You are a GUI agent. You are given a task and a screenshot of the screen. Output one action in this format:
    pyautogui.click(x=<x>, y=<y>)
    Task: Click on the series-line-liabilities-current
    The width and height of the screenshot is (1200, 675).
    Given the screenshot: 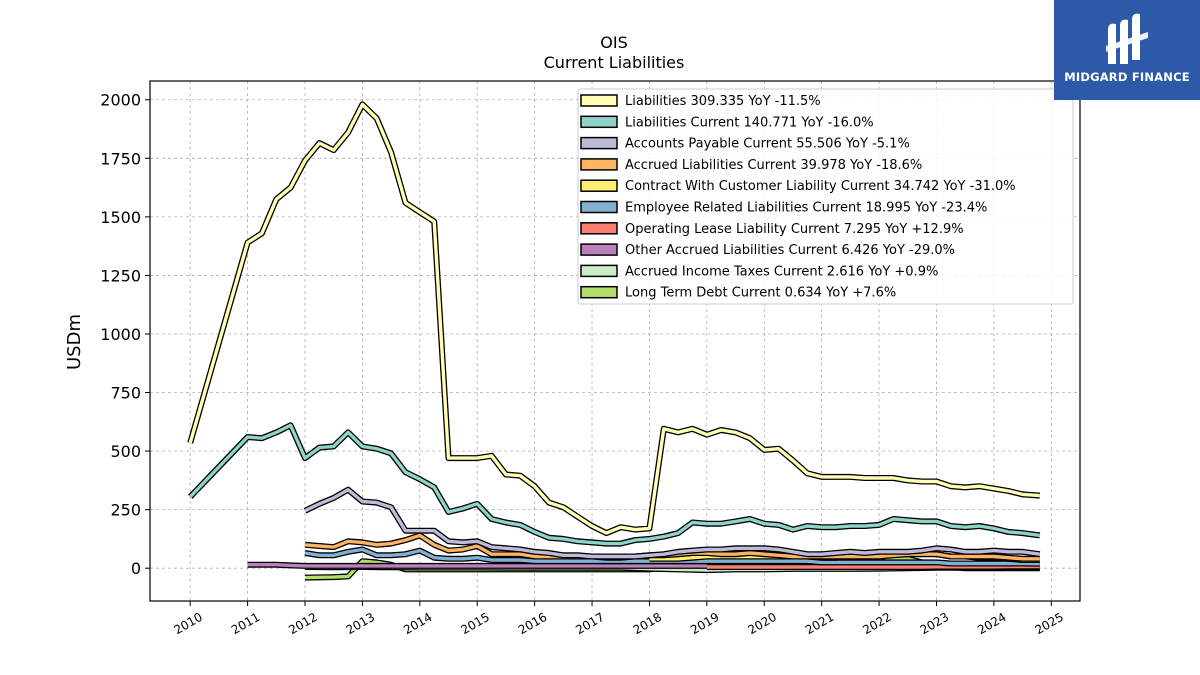 What is the action you would take?
    pyautogui.click(x=614, y=484)
    